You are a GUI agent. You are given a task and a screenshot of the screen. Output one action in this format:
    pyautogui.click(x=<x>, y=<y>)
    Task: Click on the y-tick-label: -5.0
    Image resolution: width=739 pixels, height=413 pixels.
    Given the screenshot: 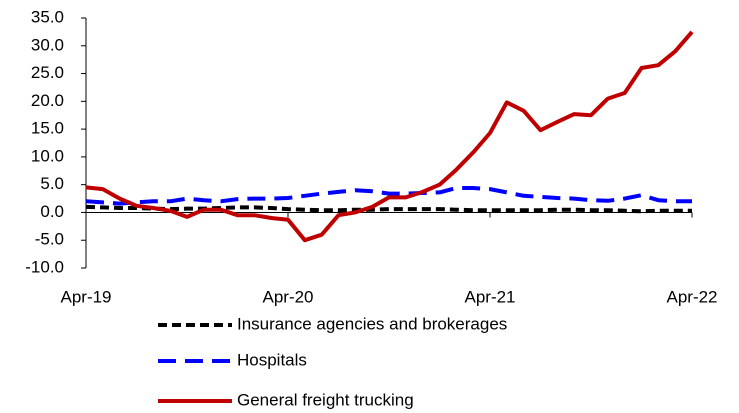 What is the action you would take?
    pyautogui.click(x=49, y=239)
    